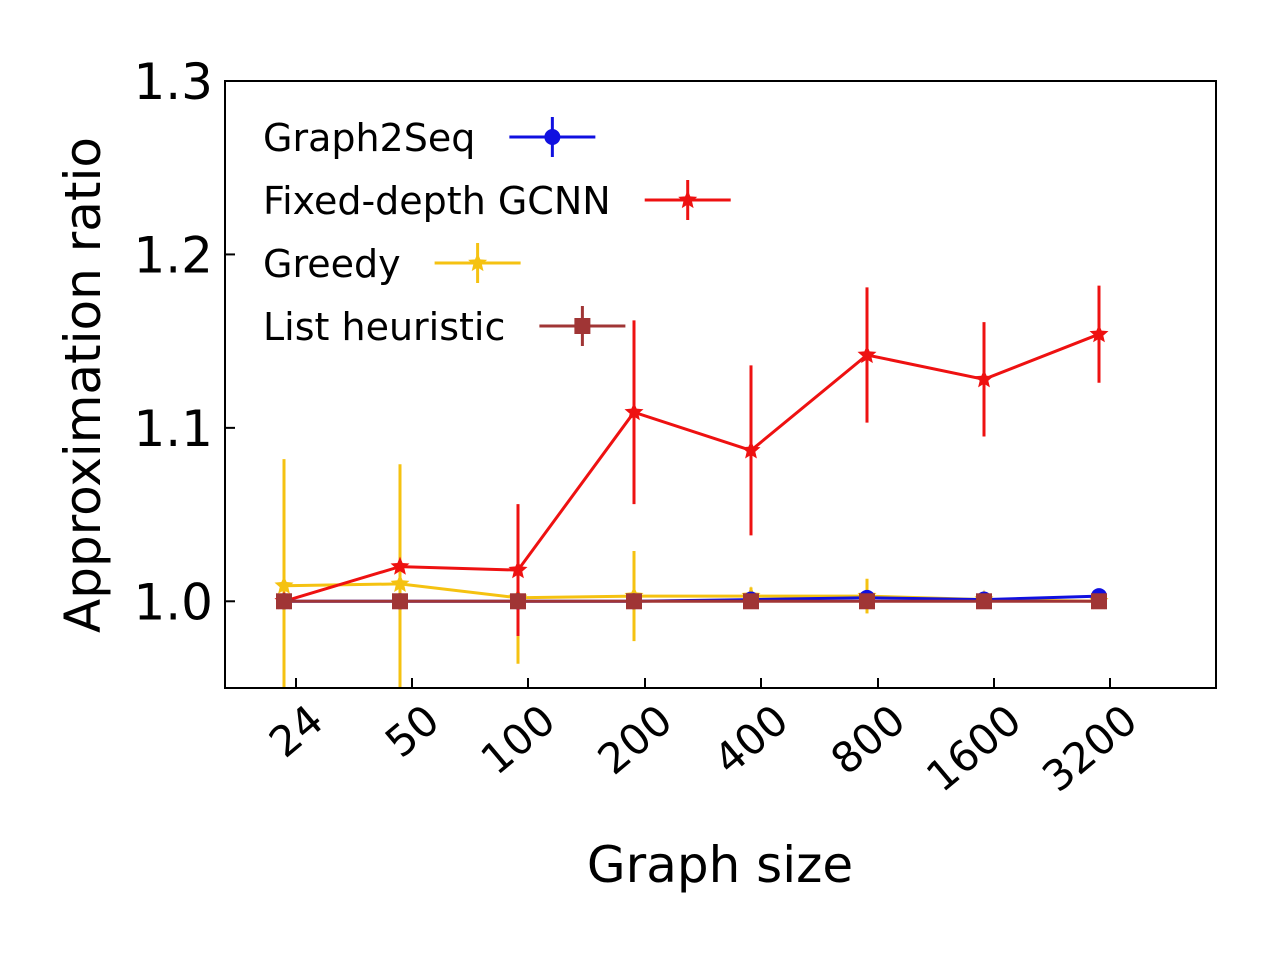  What do you see at coordinates (173, 602) in the screenshot?
I see `y-tick-label: 1.0` at bounding box center [173, 602].